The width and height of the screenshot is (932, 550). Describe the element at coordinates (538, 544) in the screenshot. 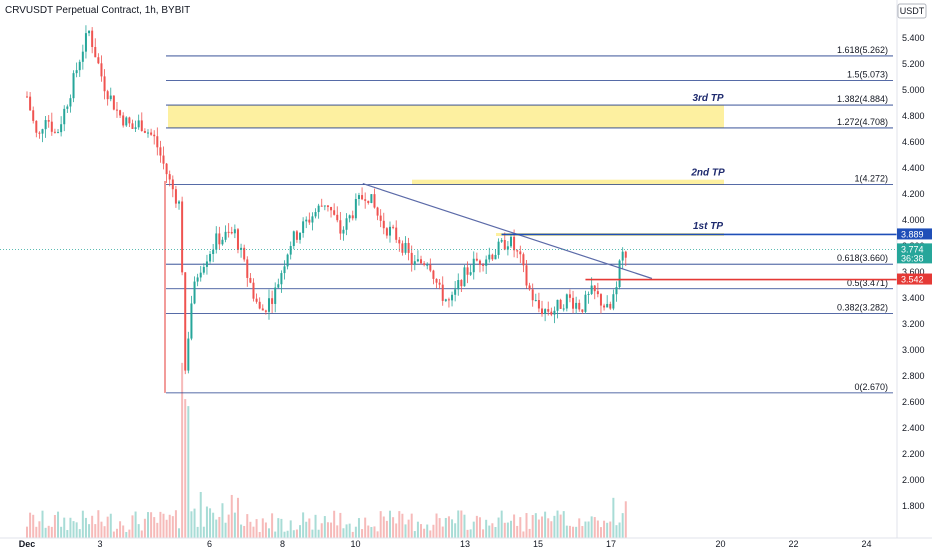

I see `x-tick-label: 15` at that location.